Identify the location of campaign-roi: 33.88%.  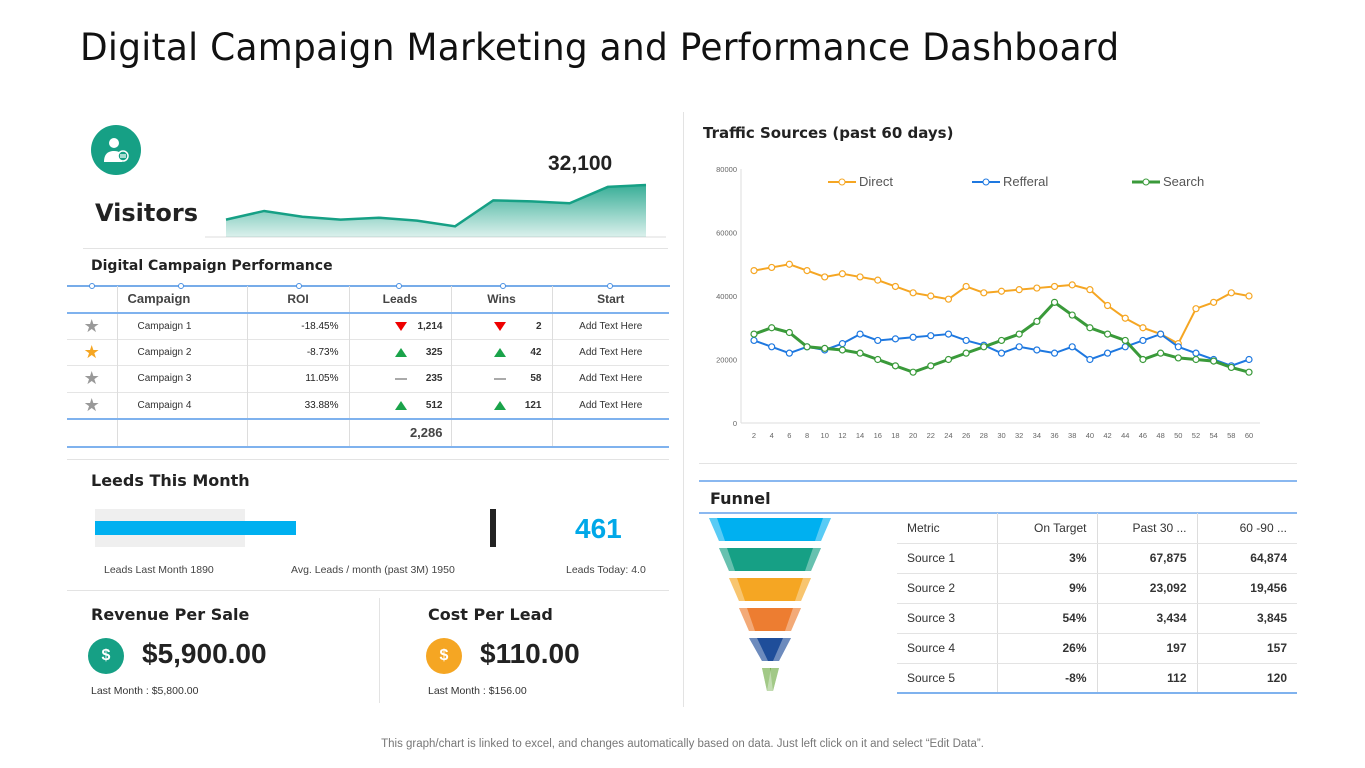
(298, 405).